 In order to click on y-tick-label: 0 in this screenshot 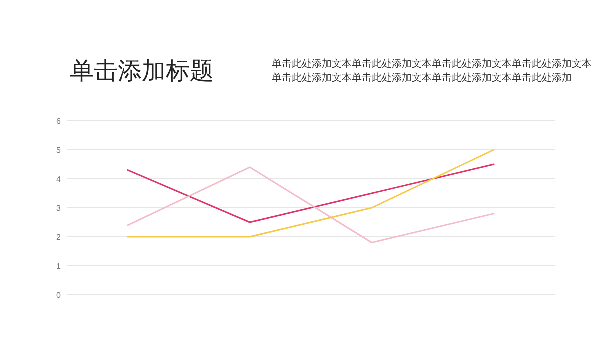, I will do `click(59, 295)`.